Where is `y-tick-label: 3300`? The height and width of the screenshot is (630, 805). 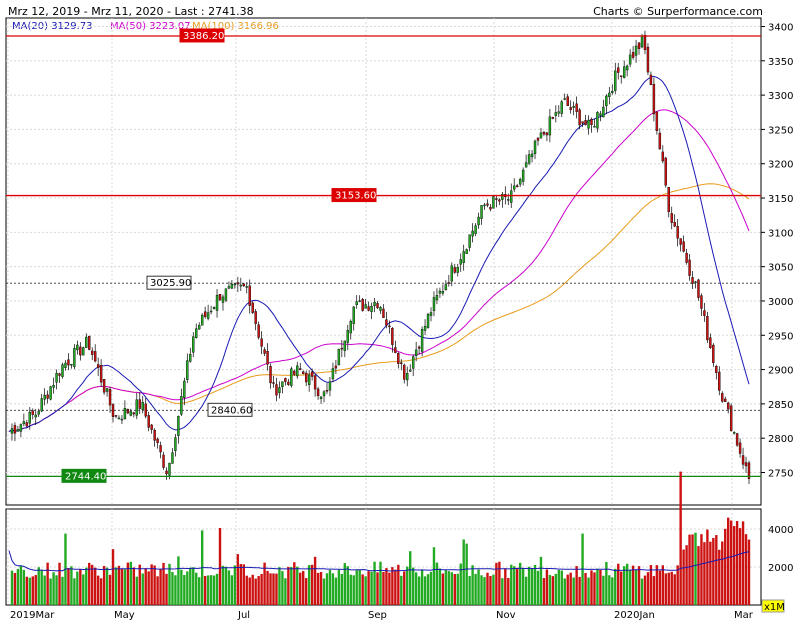 y-tick-label: 3300 is located at coordinates (780, 96).